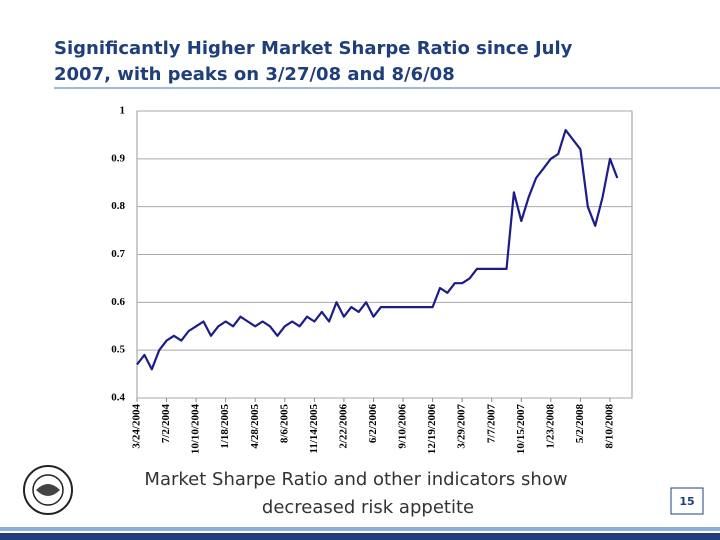  Describe the element at coordinates (284, 424) in the screenshot. I see `x-tick-label: 8/6/2005` at that location.